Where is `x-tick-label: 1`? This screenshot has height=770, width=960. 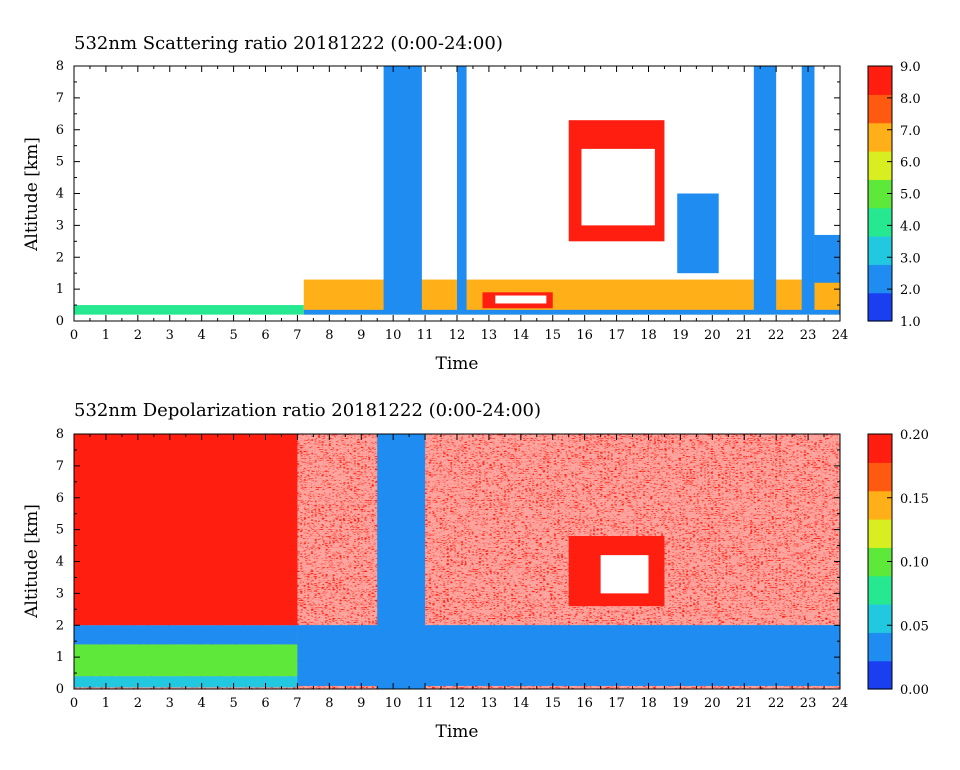 x-tick-label: 1 is located at coordinates (106, 335).